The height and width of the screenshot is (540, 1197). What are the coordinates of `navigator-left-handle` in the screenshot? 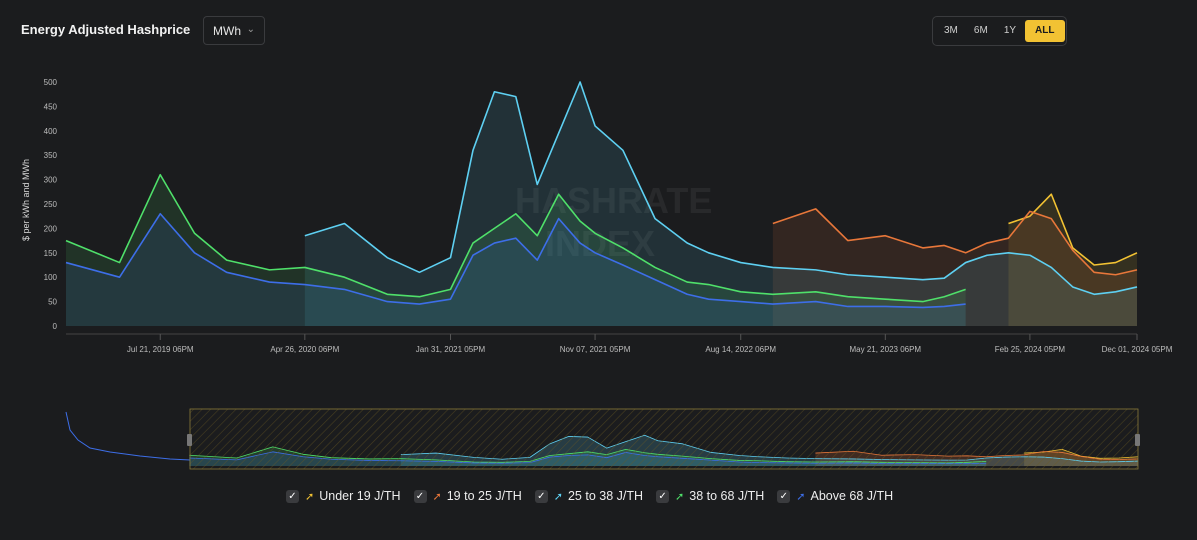 It's located at (189, 440).